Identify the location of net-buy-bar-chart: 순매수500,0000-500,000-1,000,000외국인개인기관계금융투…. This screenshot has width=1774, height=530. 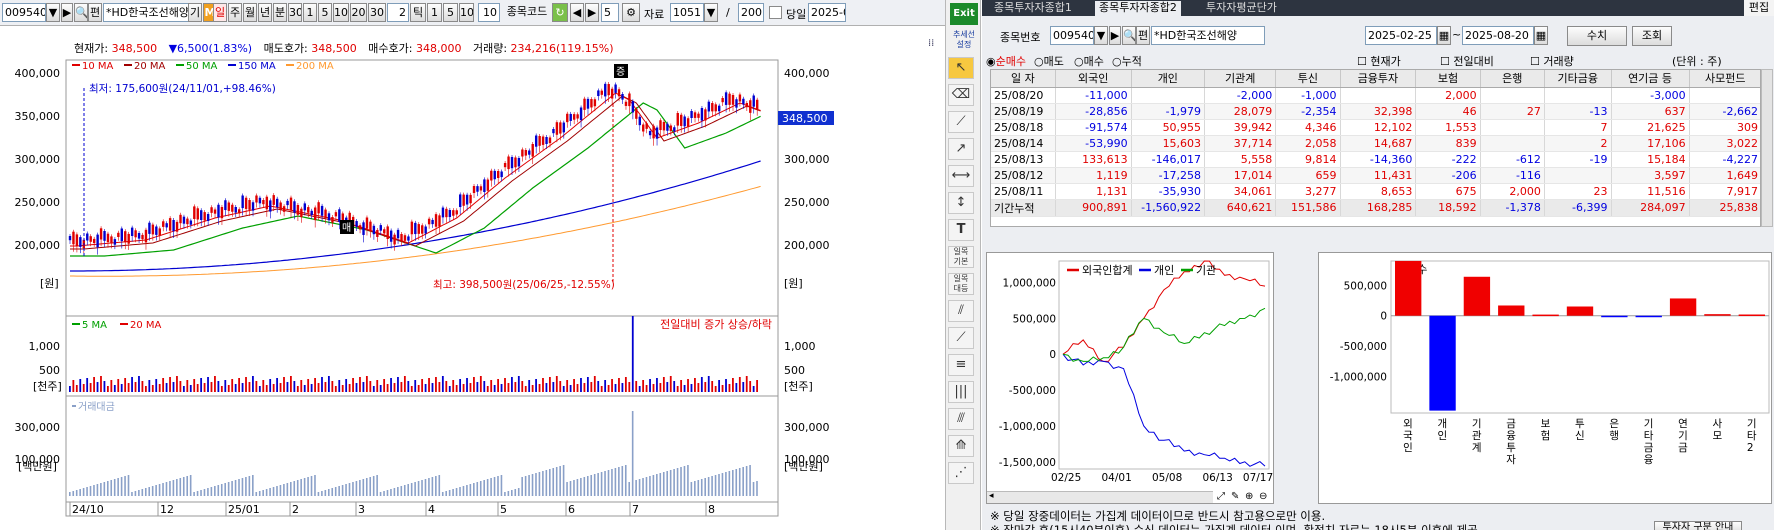
(1545, 378).